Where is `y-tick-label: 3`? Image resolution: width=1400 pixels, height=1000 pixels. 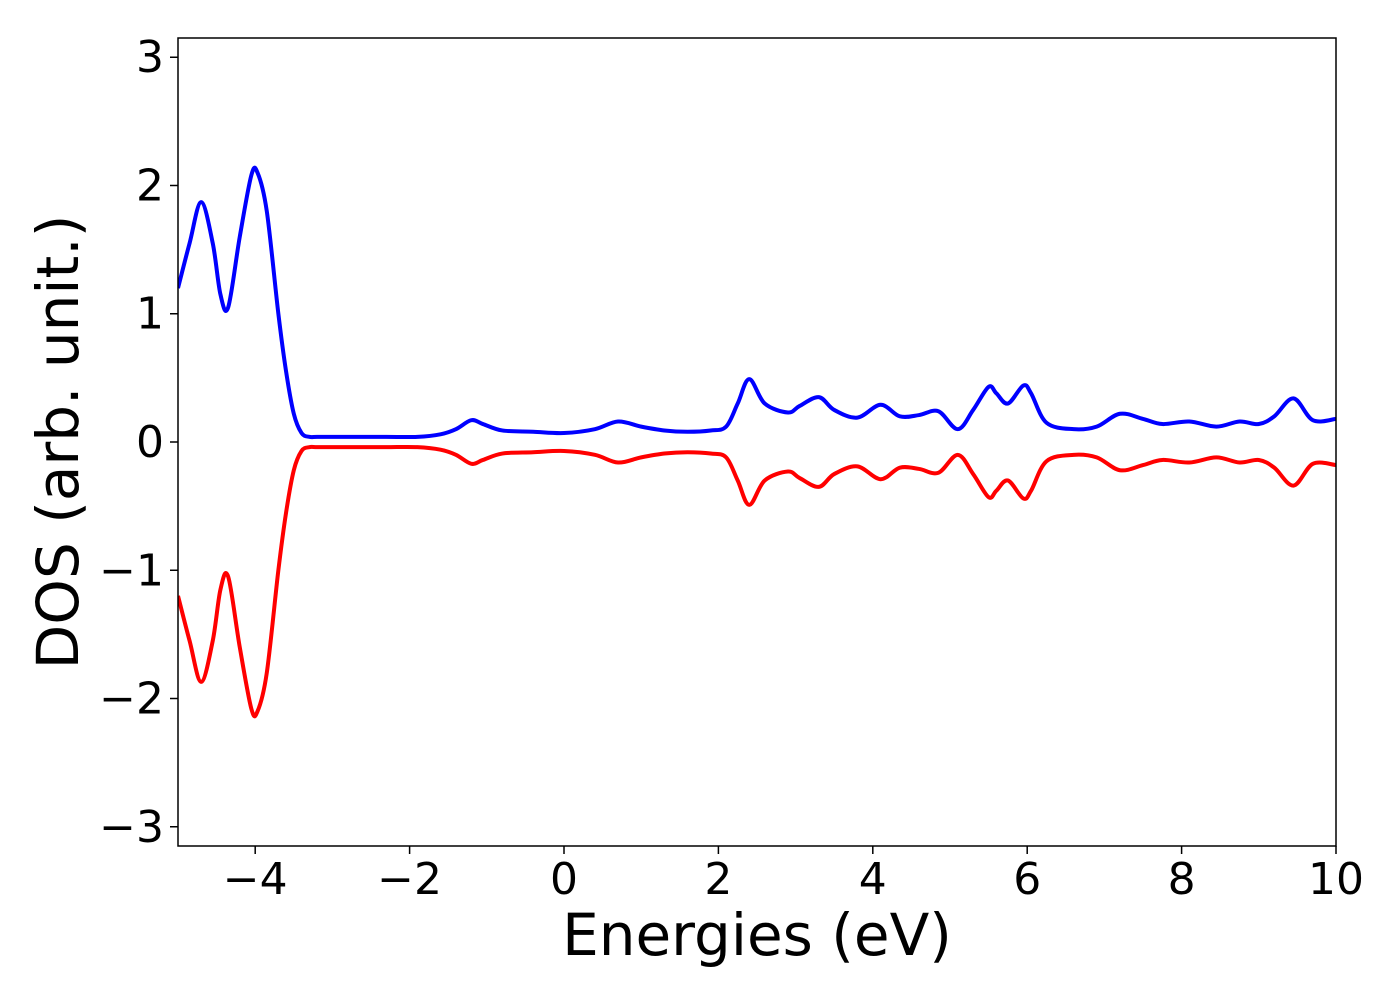
y-tick-label: 3 is located at coordinates (150, 57).